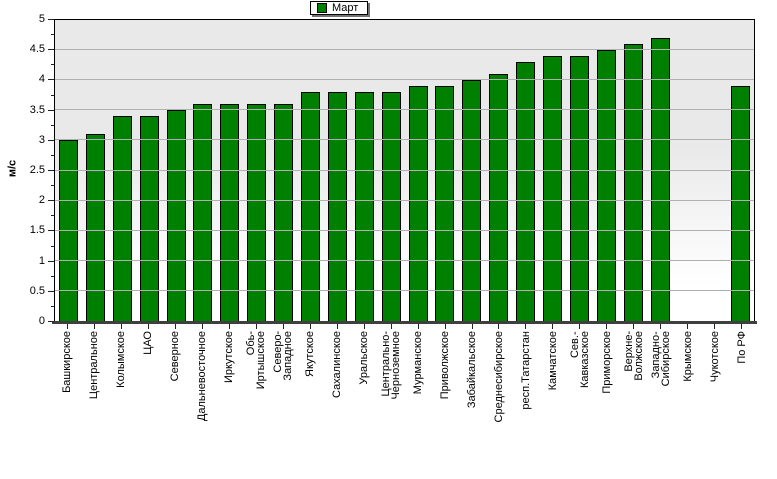 This screenshot has width=777, height=479. What do you see at coordinates (310, 405) in the screenshot?
I see `x-label-slot: Якутское` at bounding box center [310, 405].